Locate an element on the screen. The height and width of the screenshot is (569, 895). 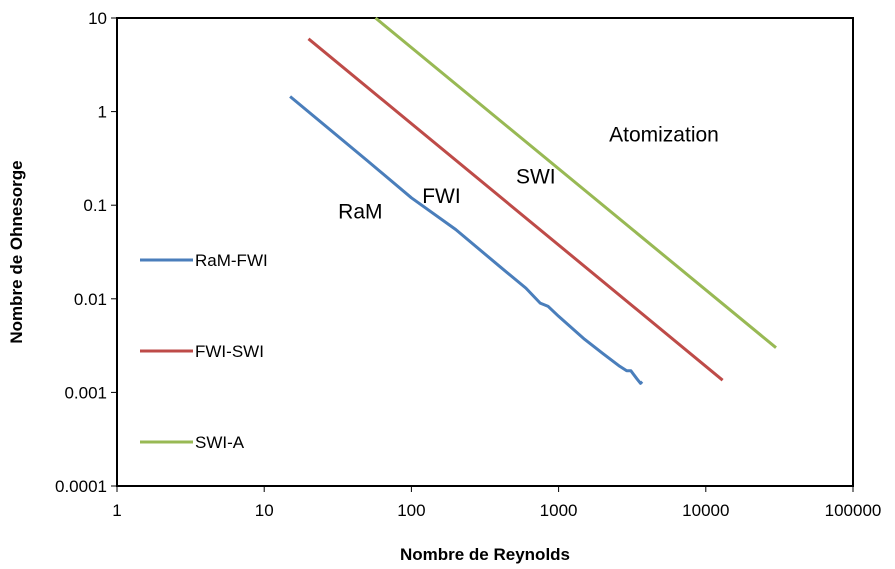
x-tick-label-3: 1000 is located at coordinates (559, 510).